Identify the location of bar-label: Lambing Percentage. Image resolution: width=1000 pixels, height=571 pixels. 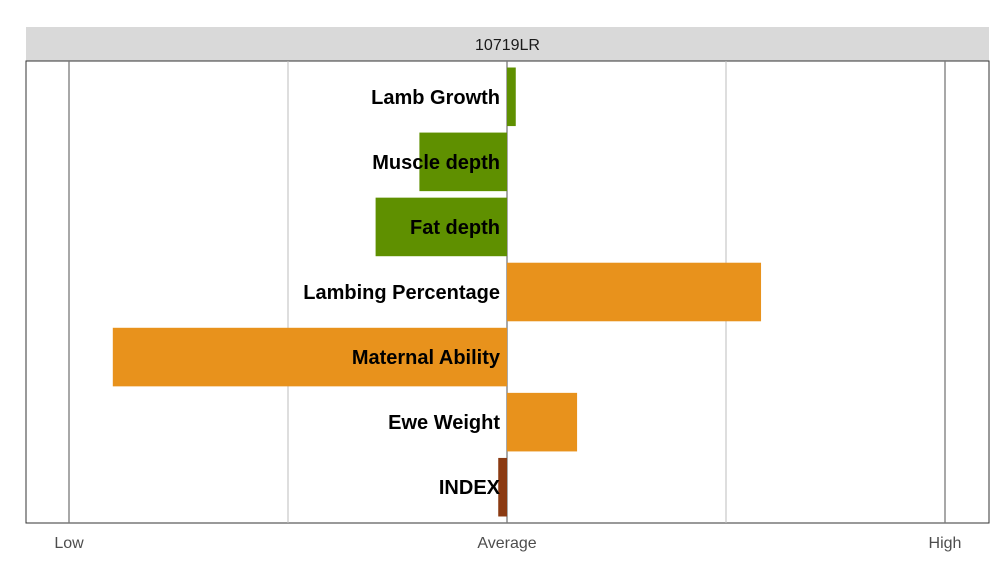
(401, 293).